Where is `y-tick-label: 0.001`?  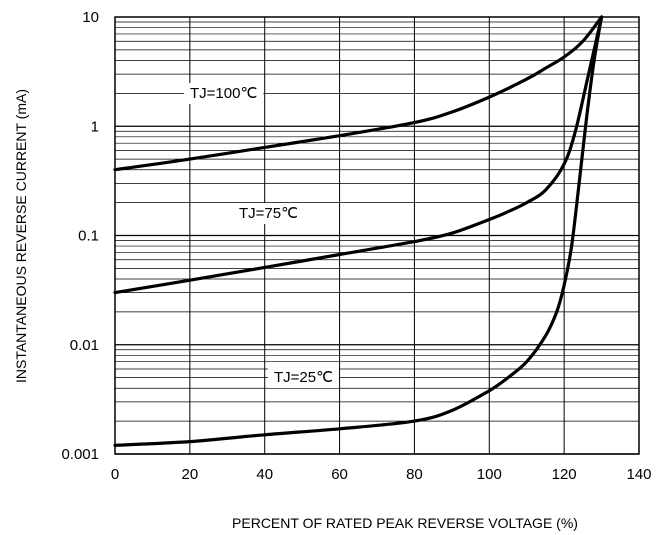
y-tick-label: 0.001 is located at coordinates (80, 454).